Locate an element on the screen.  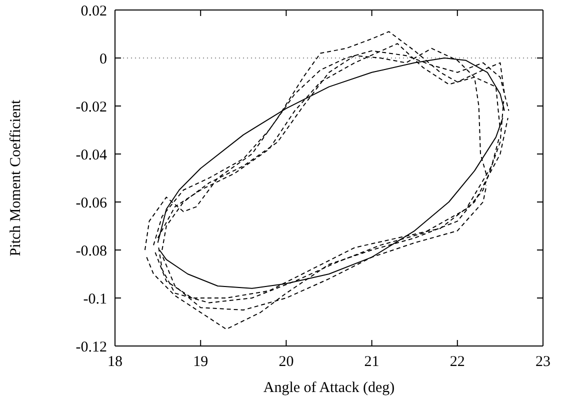
y-tick-label: -0.04 is located at coordinates (92, 155).